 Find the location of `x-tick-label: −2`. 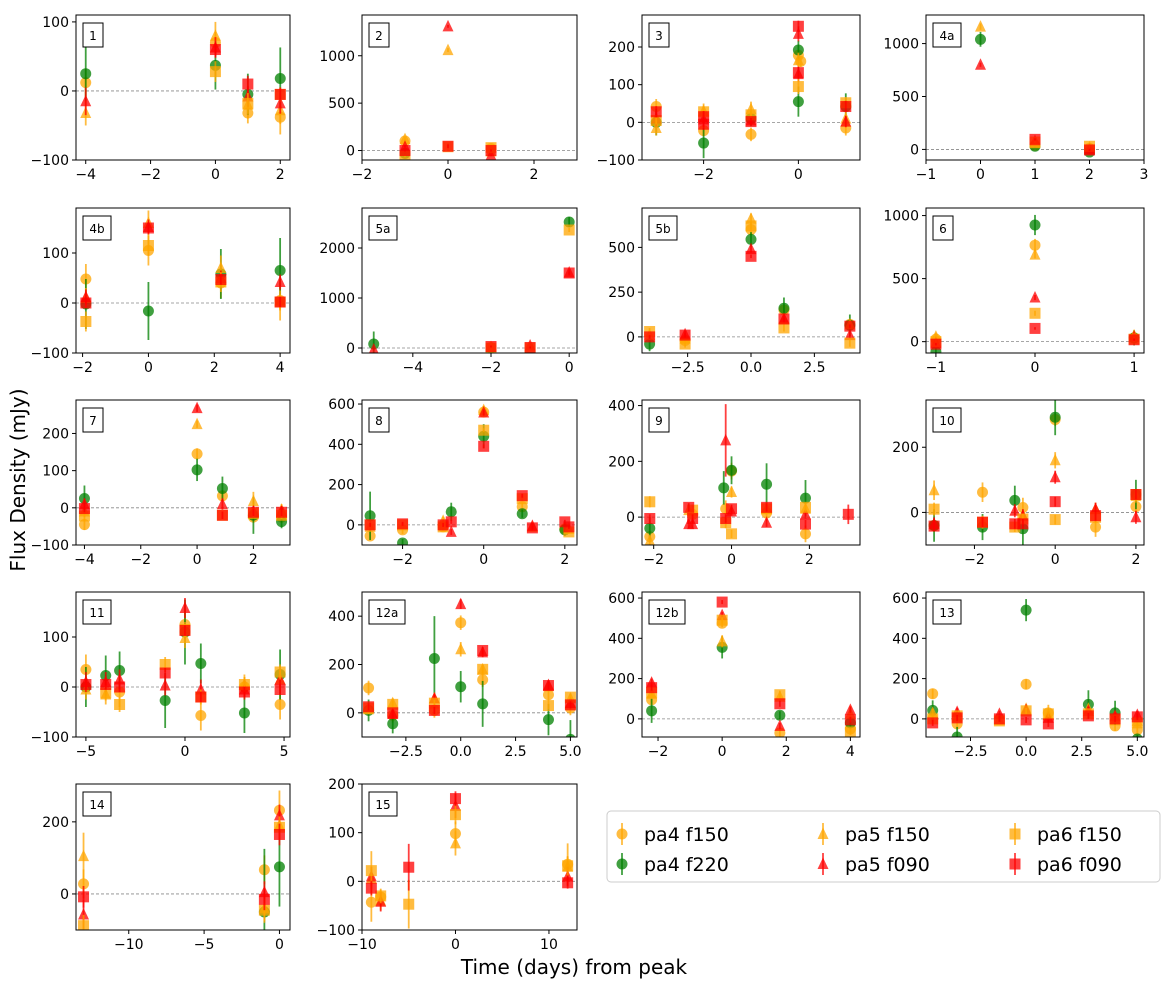

x-tick-label: −2 is located at coordinates (82, 368).